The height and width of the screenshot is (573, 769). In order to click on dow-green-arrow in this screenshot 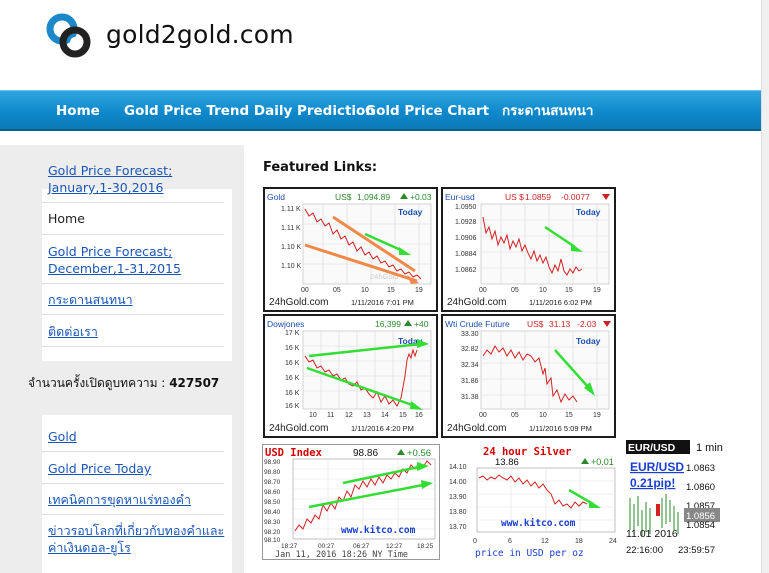, I will do `click(361, 387)`.